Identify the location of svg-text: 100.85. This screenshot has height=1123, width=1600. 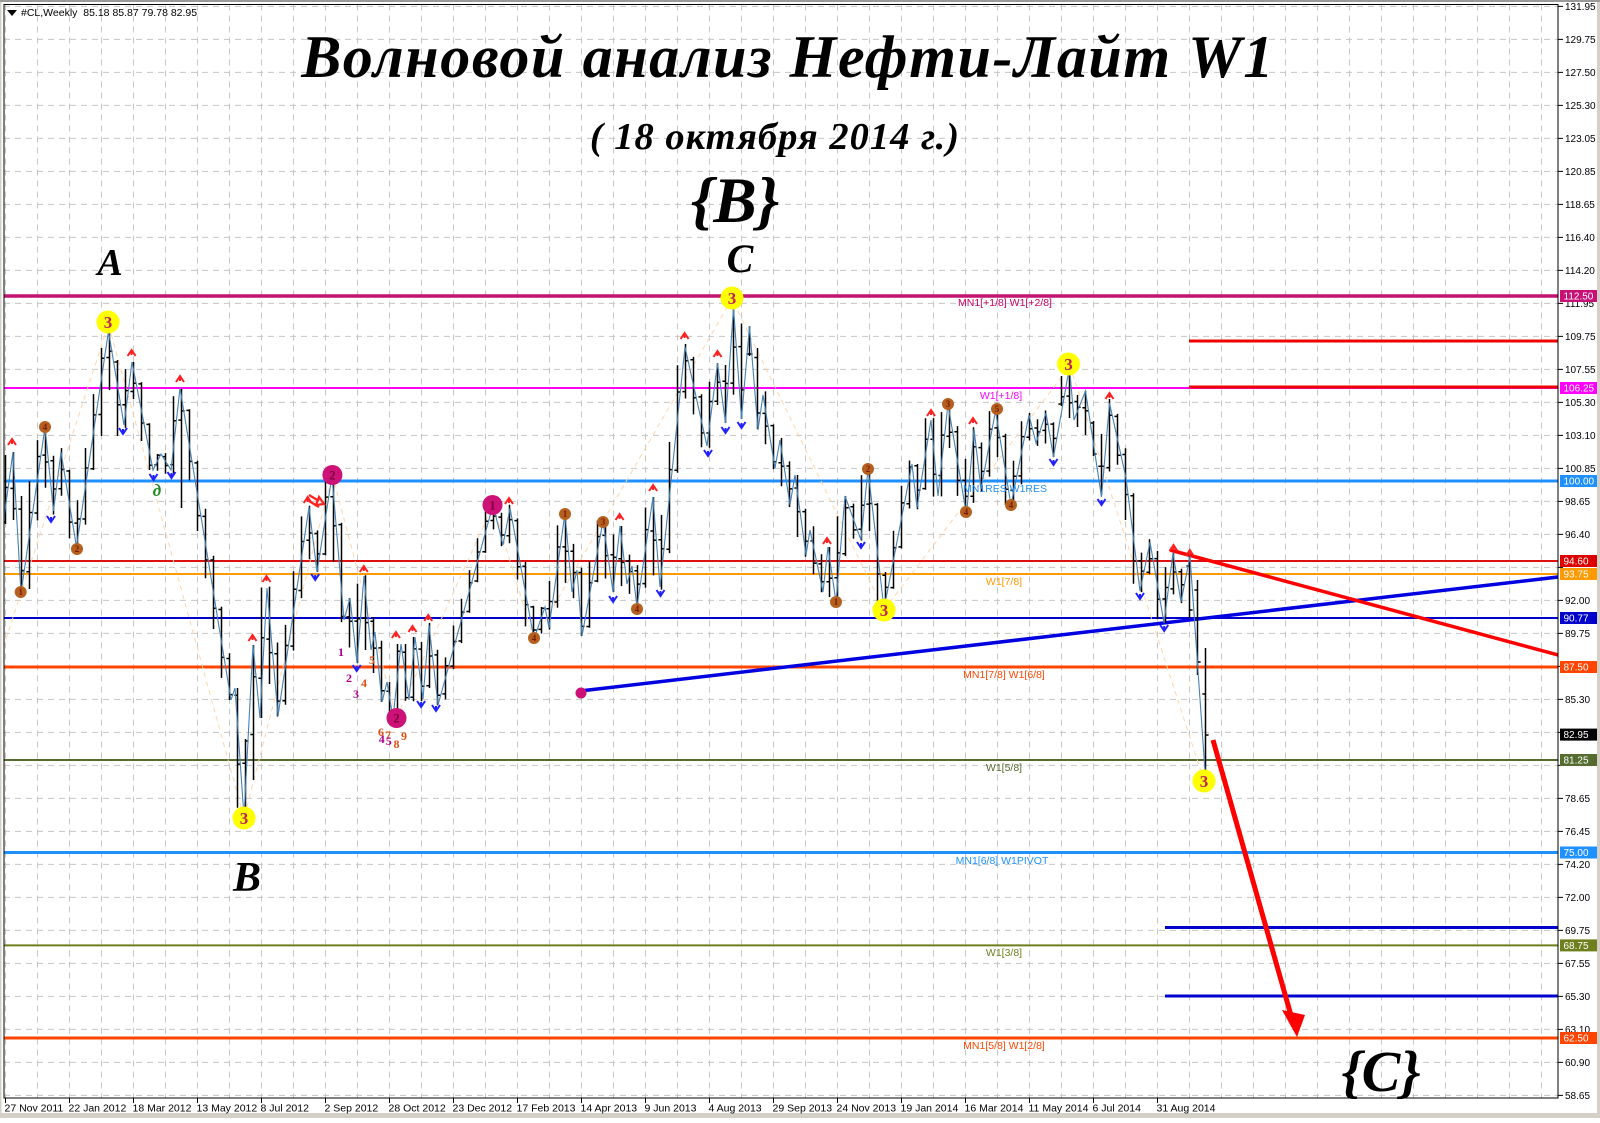
(1580, 469).